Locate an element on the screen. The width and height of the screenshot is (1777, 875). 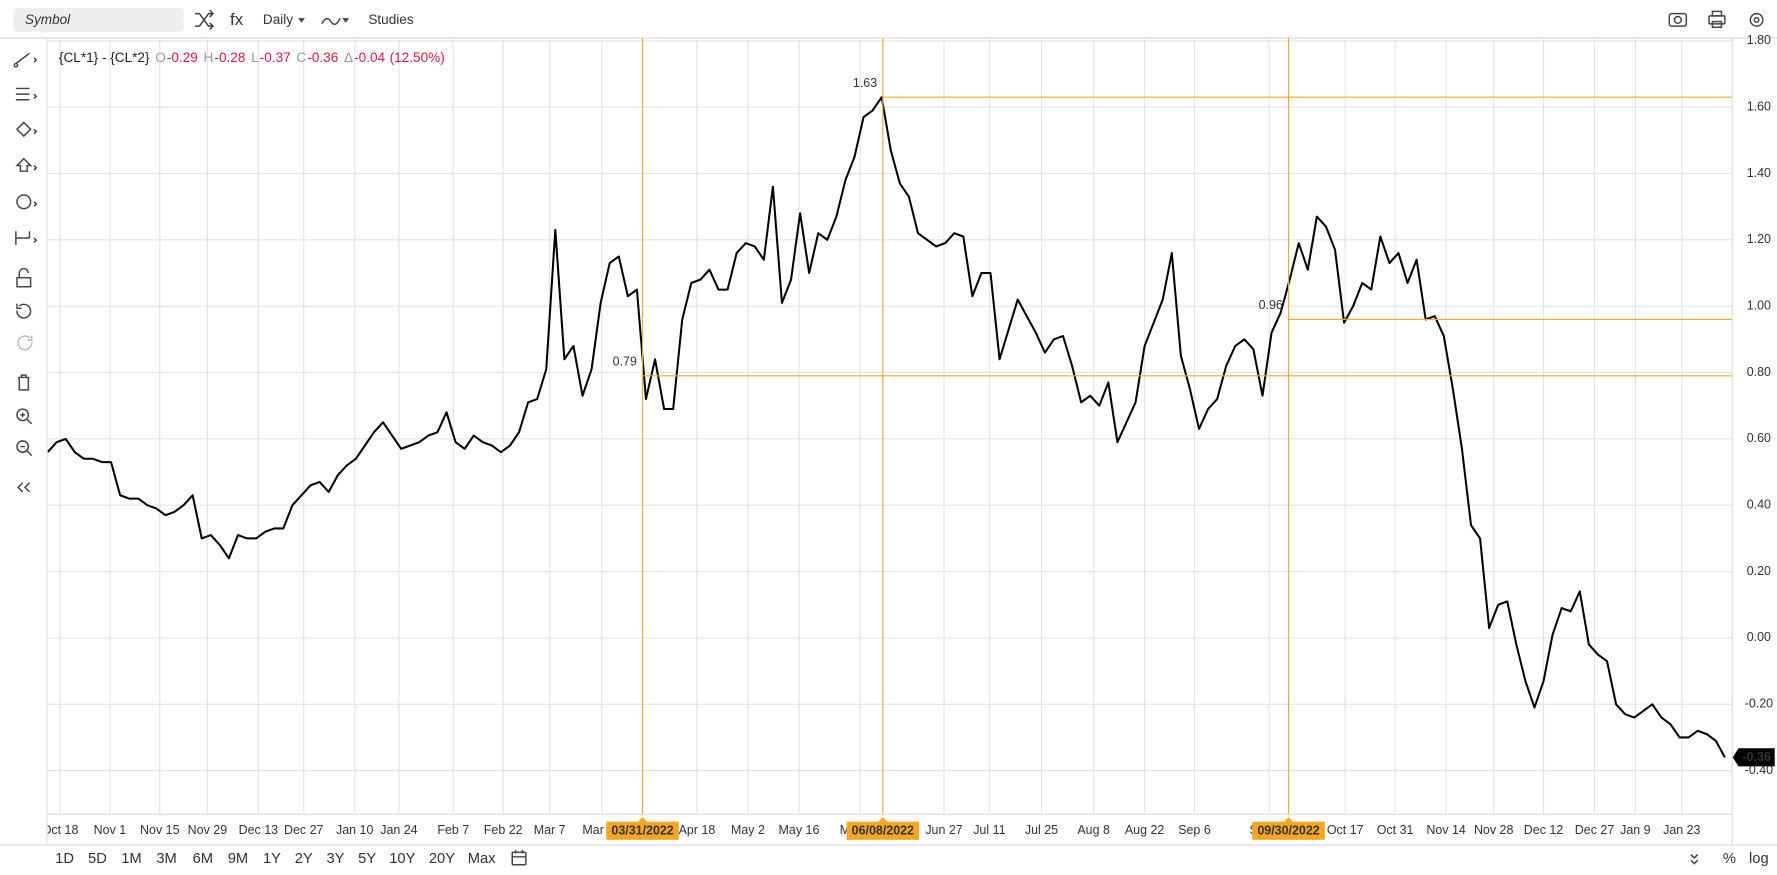
ohlc-label: H is located at coordinates (209, 56).